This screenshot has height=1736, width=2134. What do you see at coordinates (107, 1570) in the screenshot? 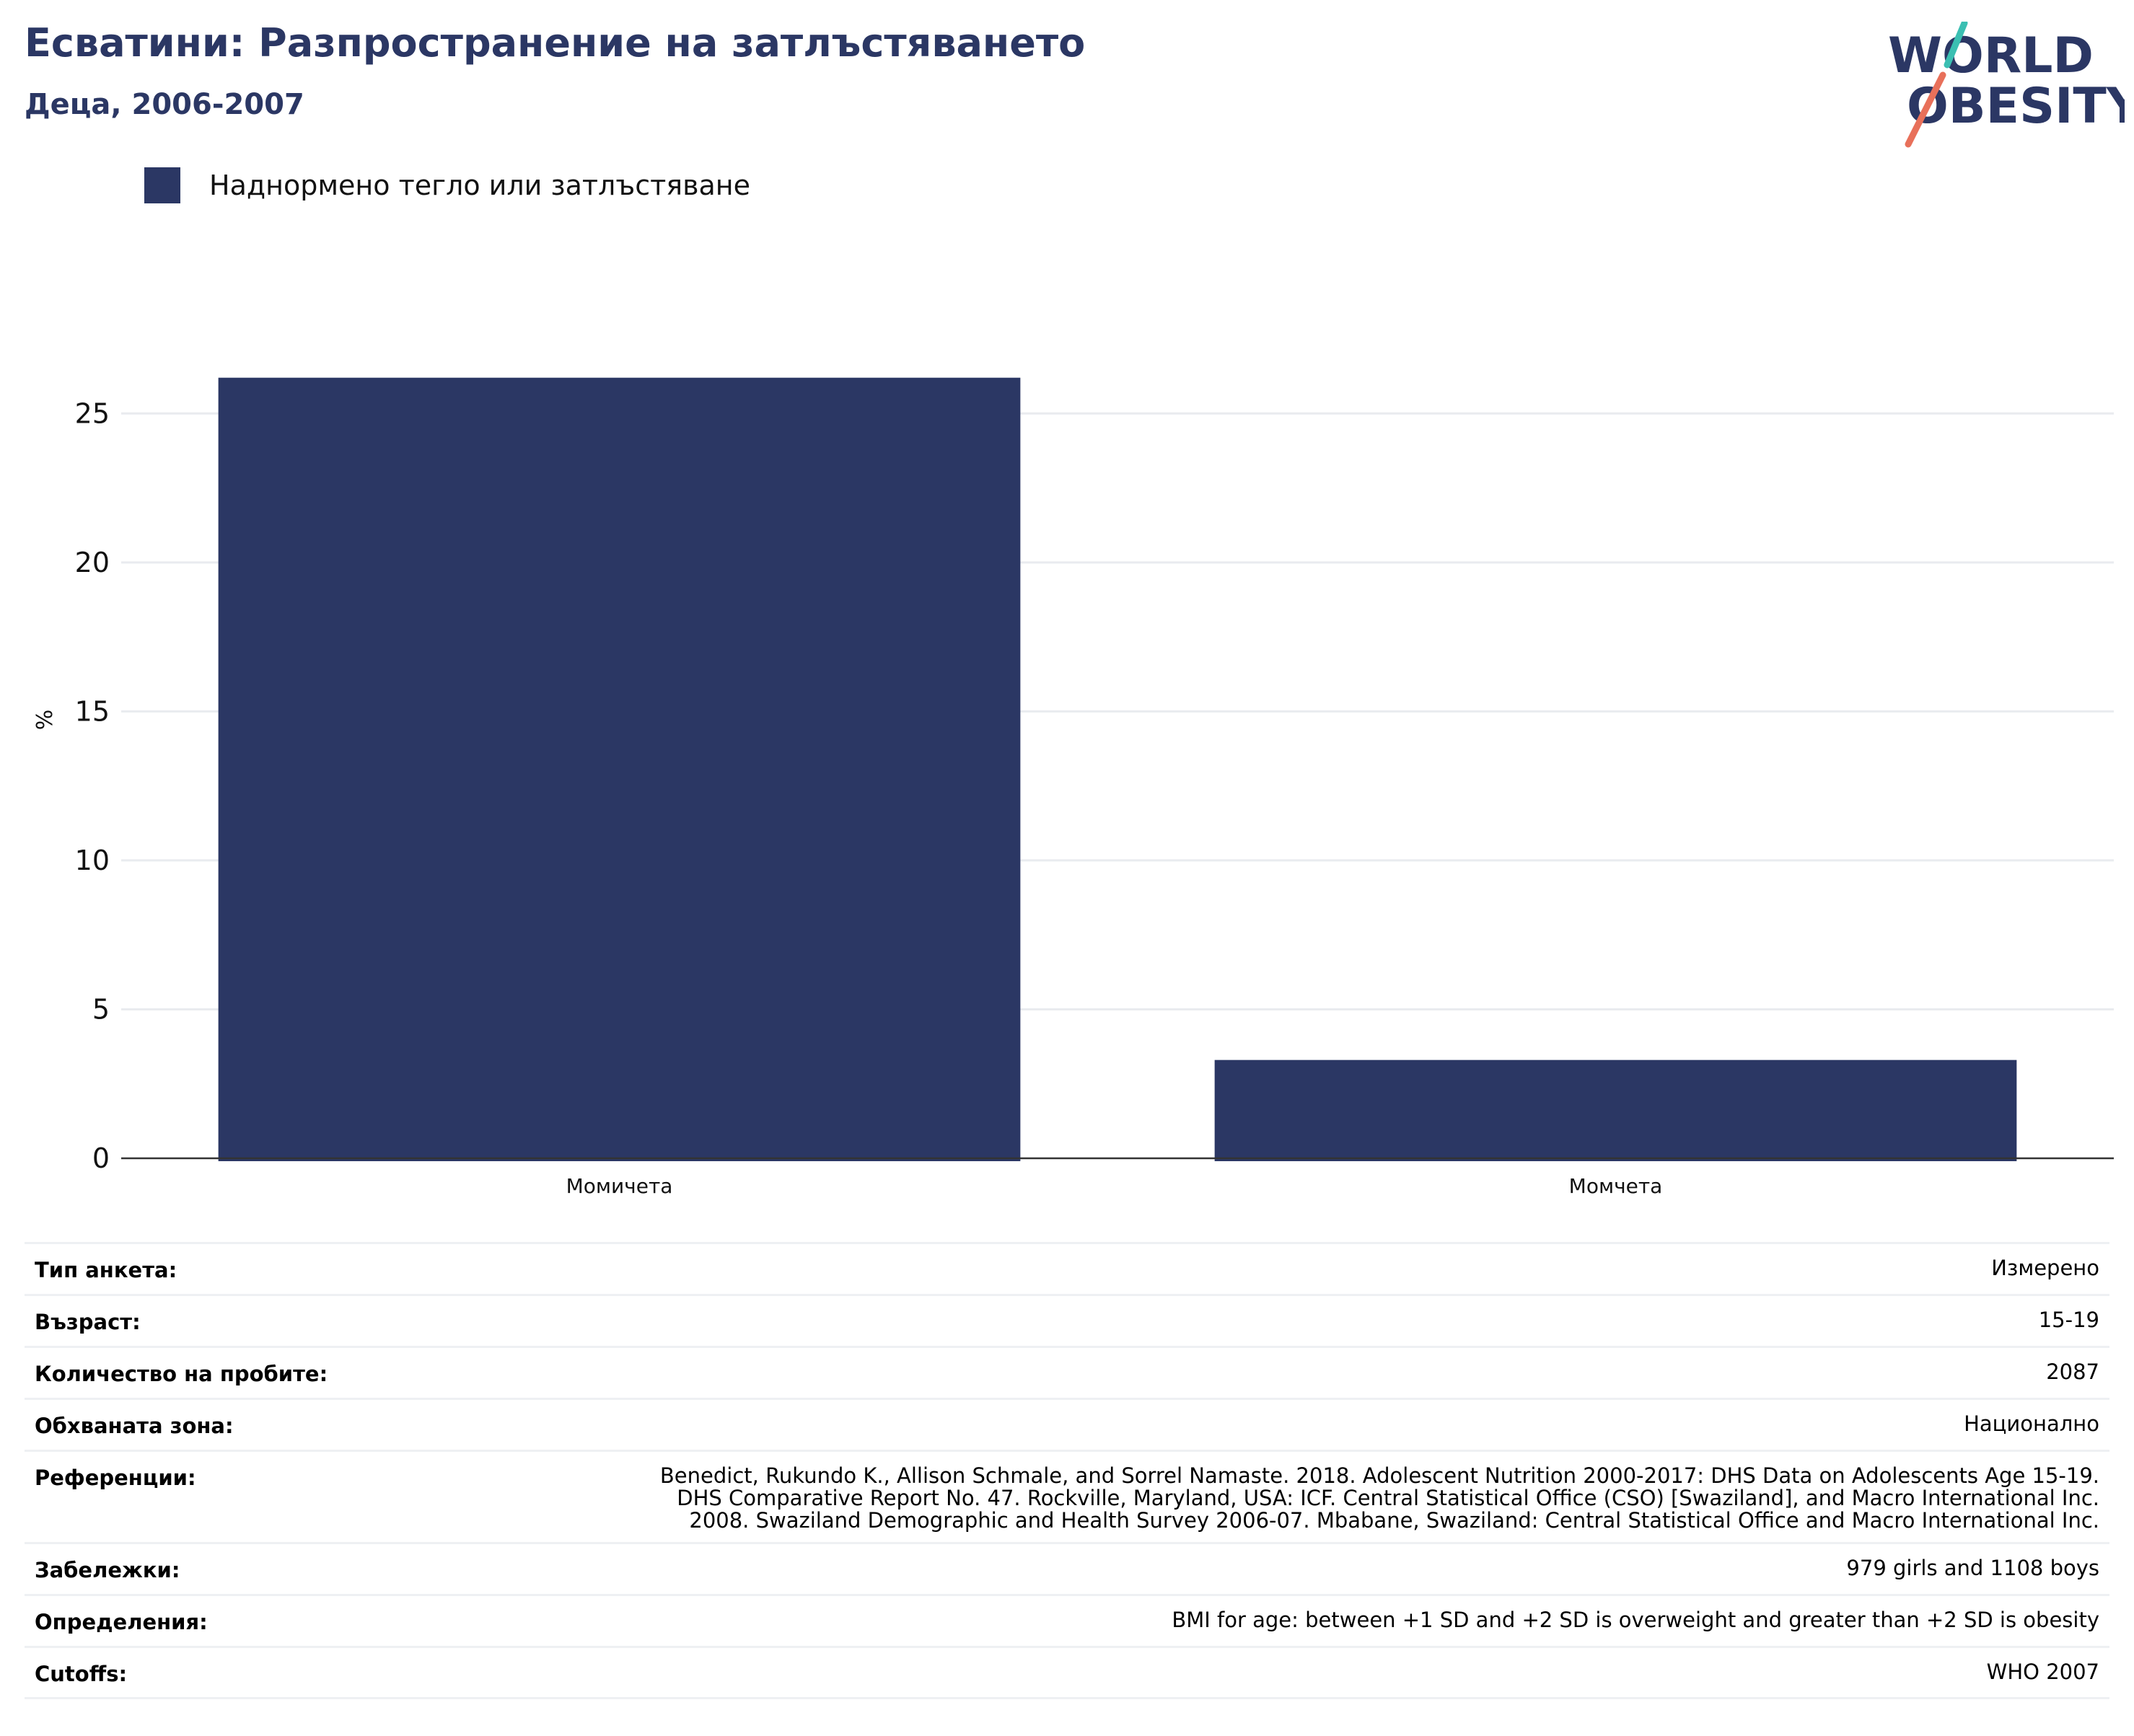
I see `info-key: Забележки:` at bounding box center [107, 1570].